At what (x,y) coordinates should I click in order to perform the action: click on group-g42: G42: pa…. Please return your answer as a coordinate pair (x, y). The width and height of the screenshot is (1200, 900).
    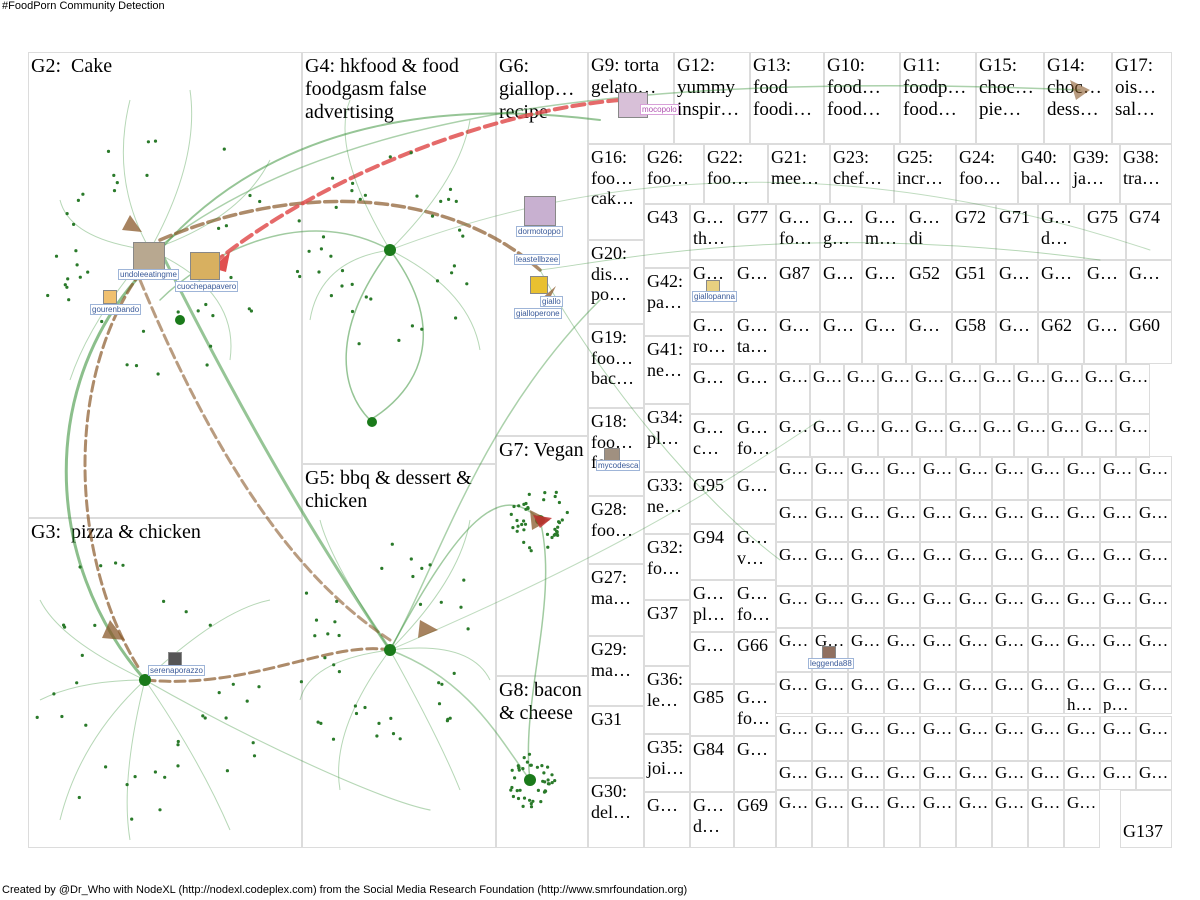
    Looking at the image, I should click on (667, 302).